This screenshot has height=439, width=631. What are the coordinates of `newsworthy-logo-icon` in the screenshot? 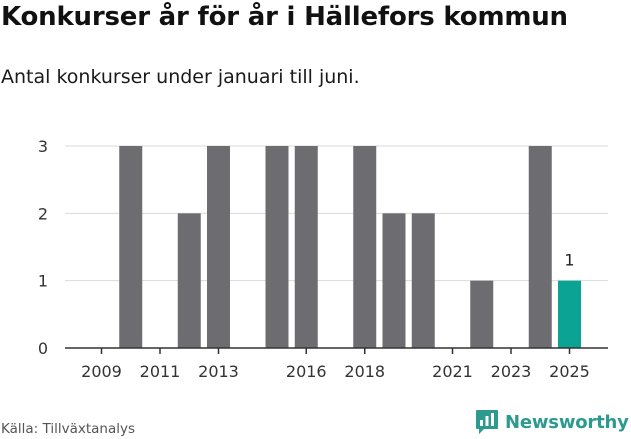 It's located at (487, 422).